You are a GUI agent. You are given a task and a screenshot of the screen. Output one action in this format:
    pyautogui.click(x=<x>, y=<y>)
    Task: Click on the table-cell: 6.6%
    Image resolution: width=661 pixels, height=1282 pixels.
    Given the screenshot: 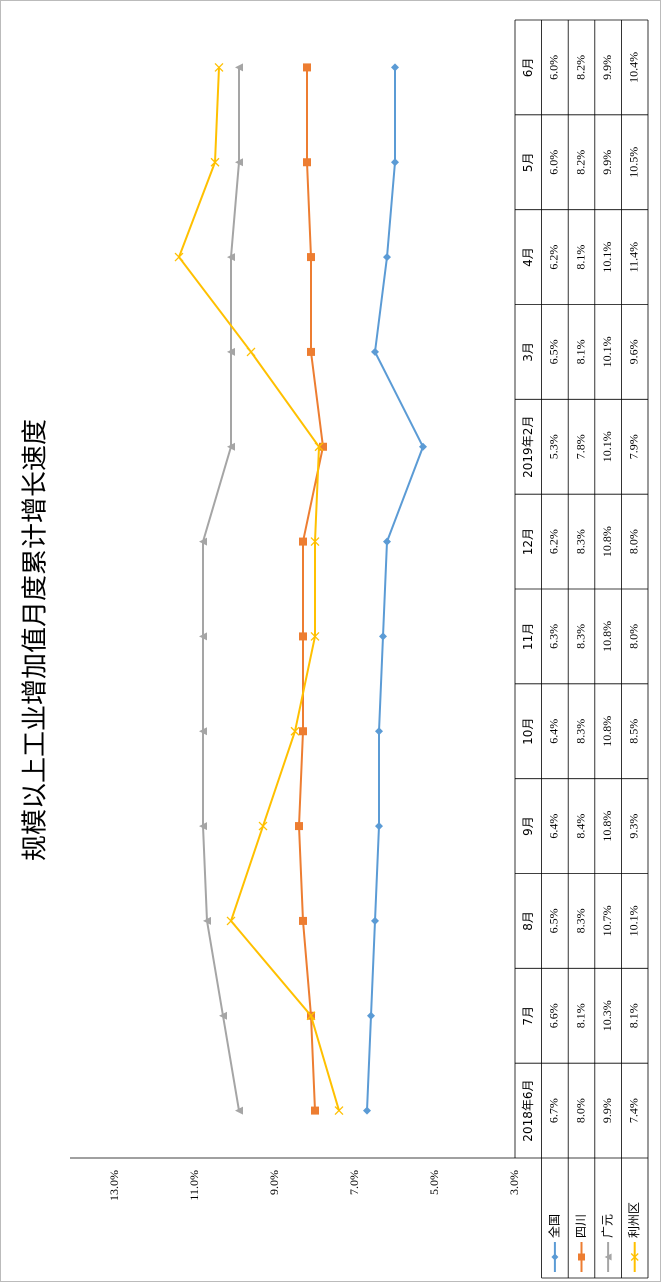 What is the action you would take?
    pyautogui.click(x=554, y=1015)
    